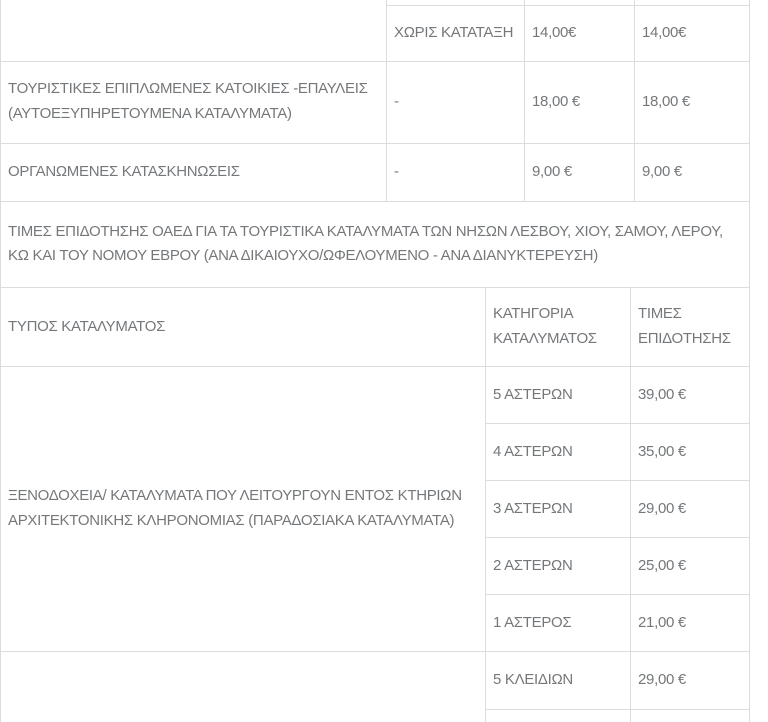 Image resolution: width=768 pixels, height=722 pixels. Describe the element at coordinates (690, 566) in the screenshot. I see `price-cell: 25,00 €` at that location.